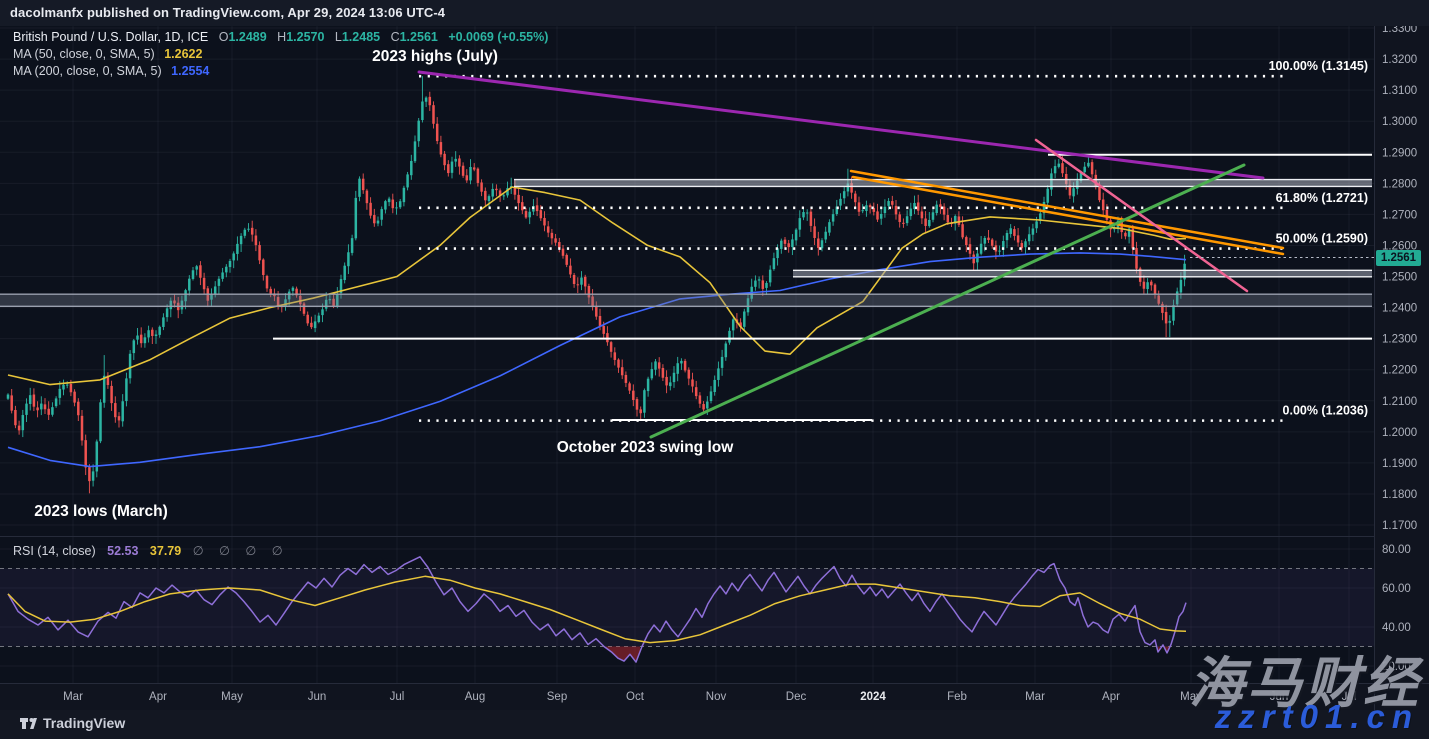 This screenshot has width=1429, height=739. What do you see at coordinates (280, 71) in the screenshot?
I see `ma200-row: MA (200, close, 0, SMA, 5) 1.2554` at bounding box center [280, 71].